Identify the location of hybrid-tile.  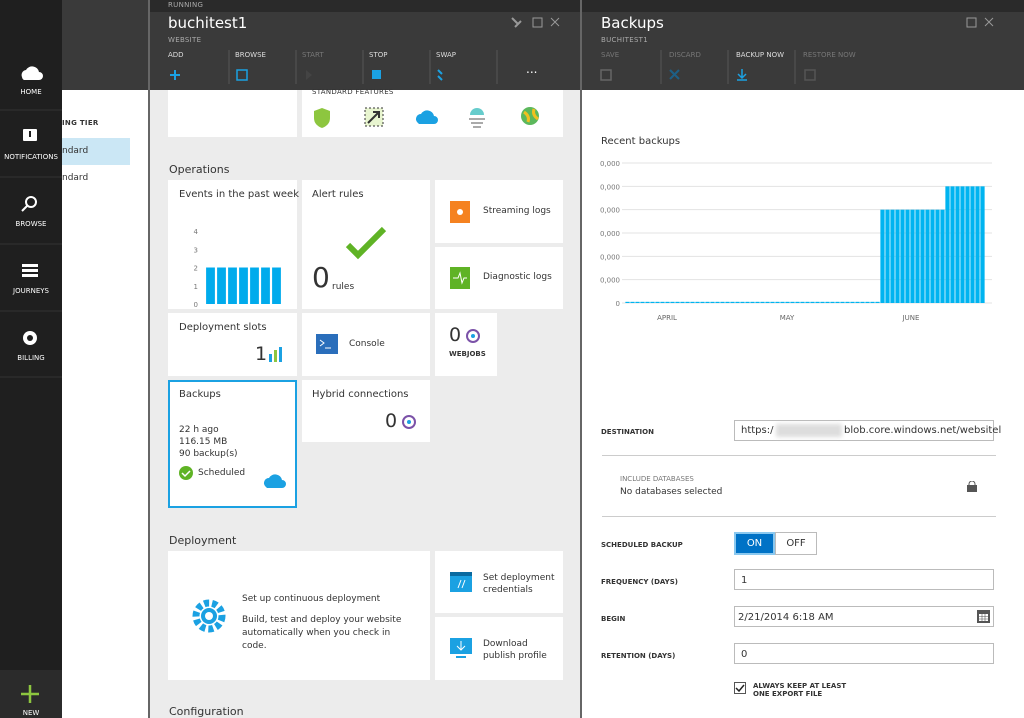
(366, 411).